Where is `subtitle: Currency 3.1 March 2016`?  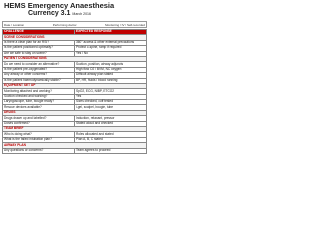
subtitle: Currency 3.1 March 2016 is located at coordinates (88, 14).